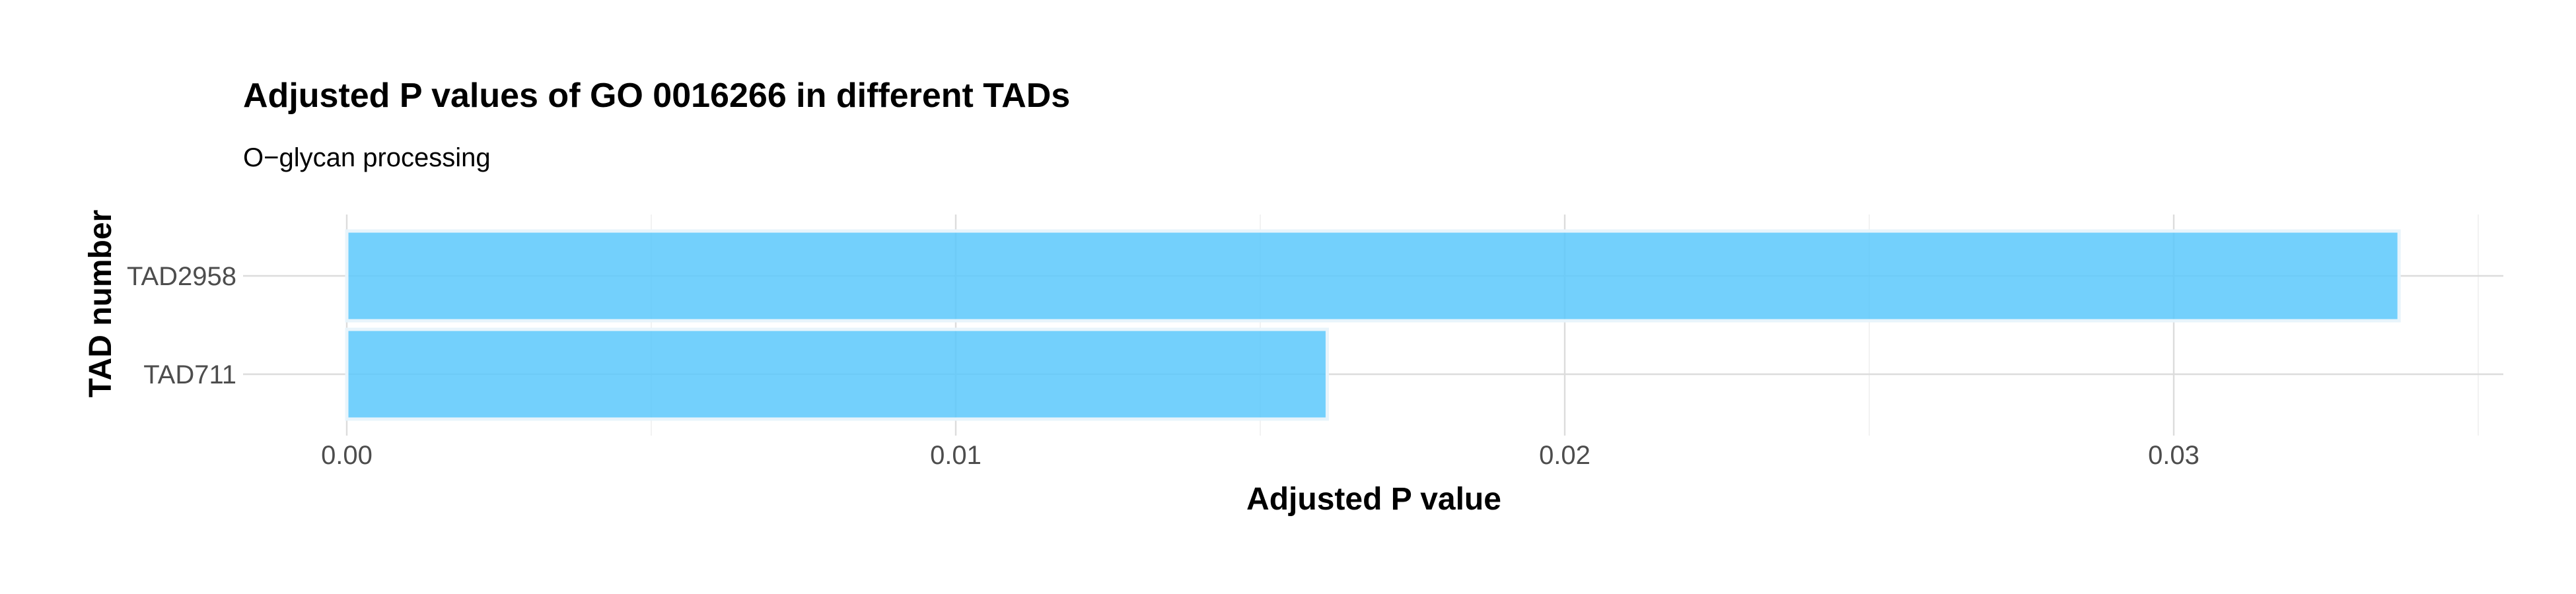 This screenshot has width=2576, height=594. I want to click on chart-subtitle: O−glycan processing, so click(367, 157).